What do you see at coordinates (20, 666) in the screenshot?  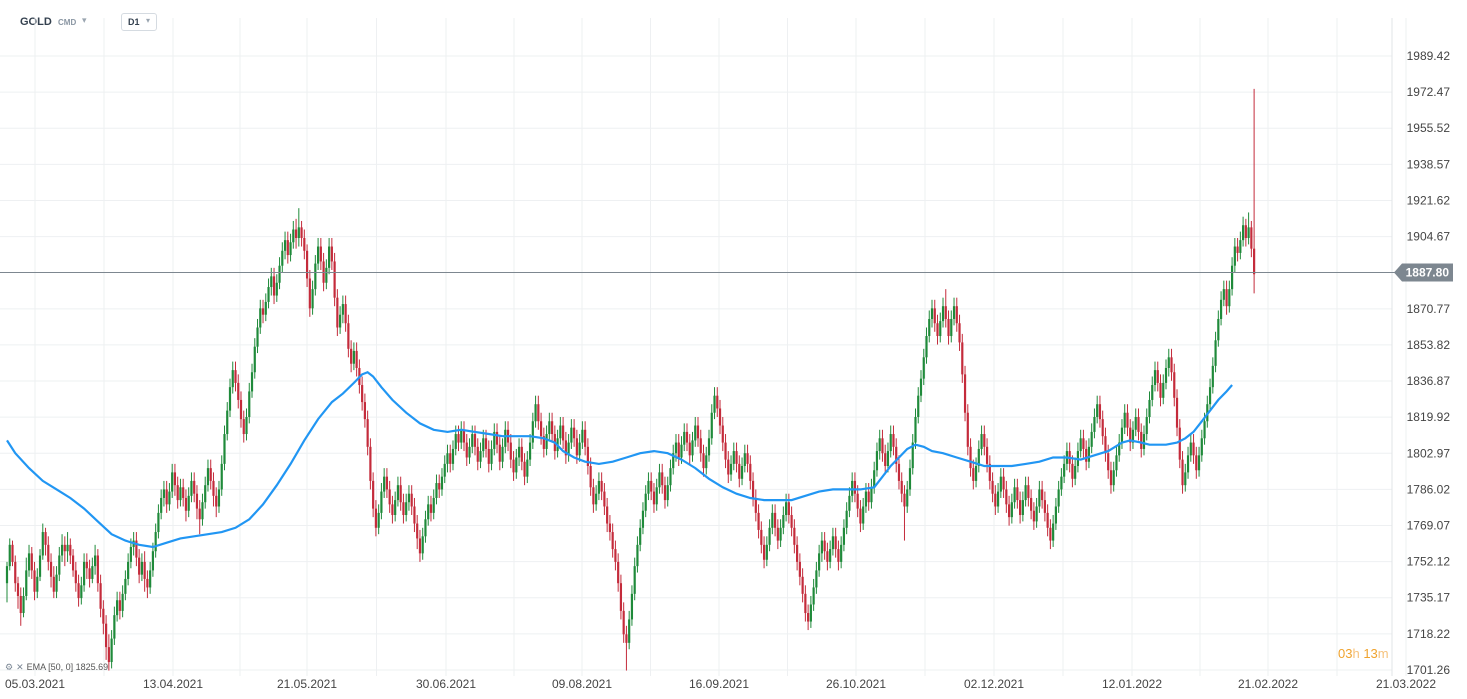 I see `close-icon: ✕` at bounding box center [20, 666].